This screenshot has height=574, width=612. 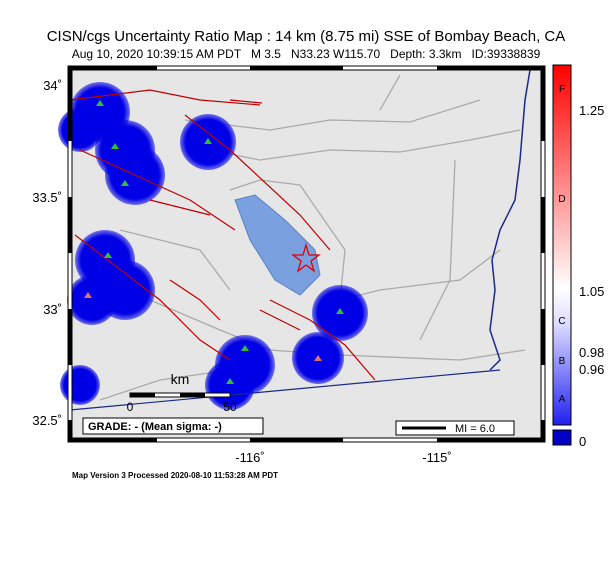 What do you see at coordinates (578, 256) in the screenshot?
I see `colorbar: F D C B A 1.25 1.05 0.98 0.96 0` at bounding box center [578, 256].